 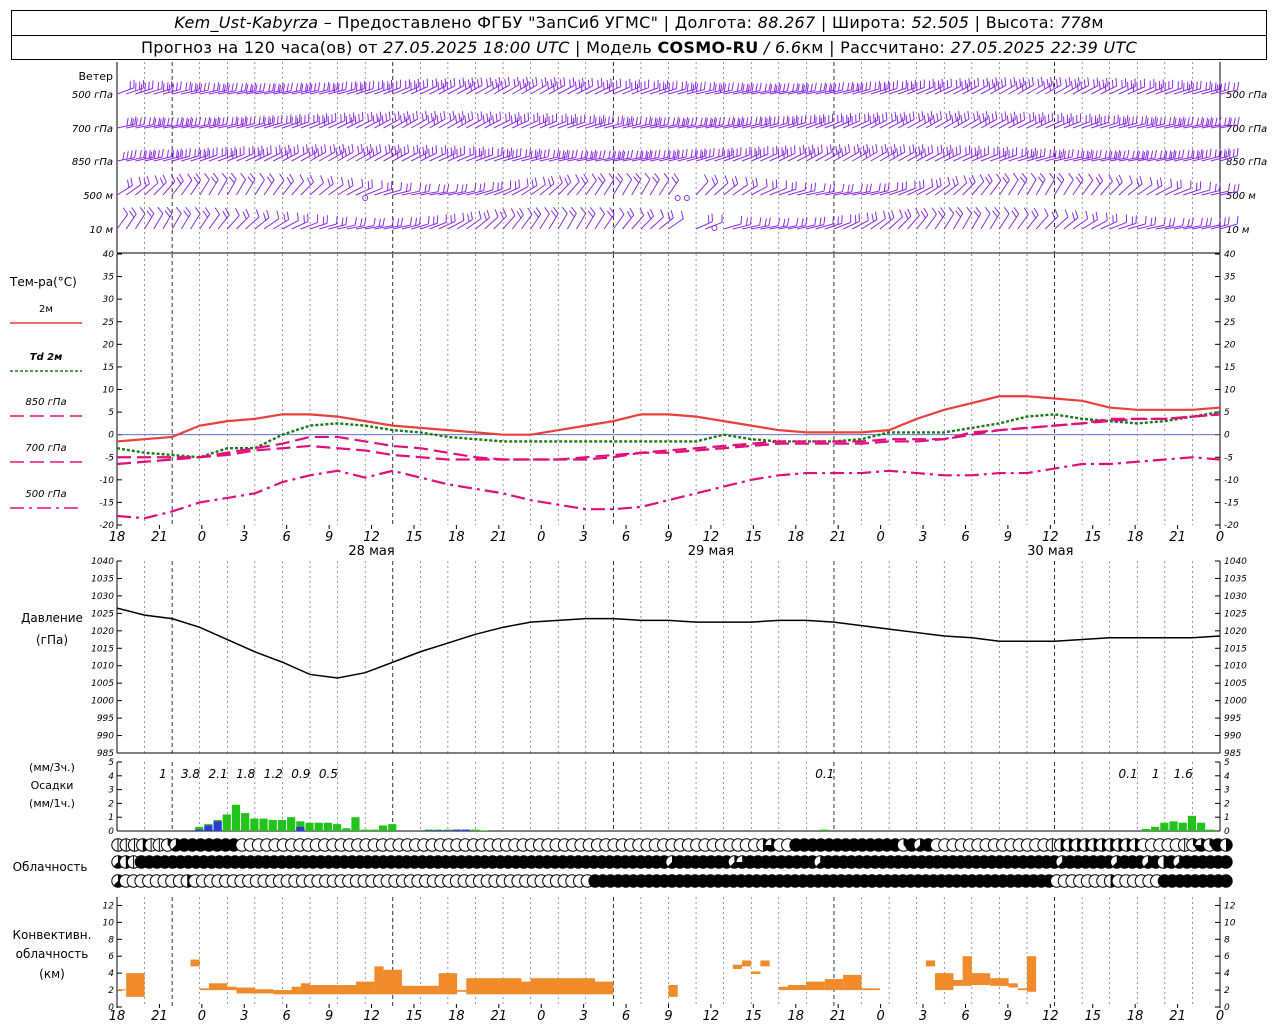 What do you see at coordinates (52, 618) in the screenshot?
I see `pressure-axis-title: Давление` at bounding box center [52, 618].